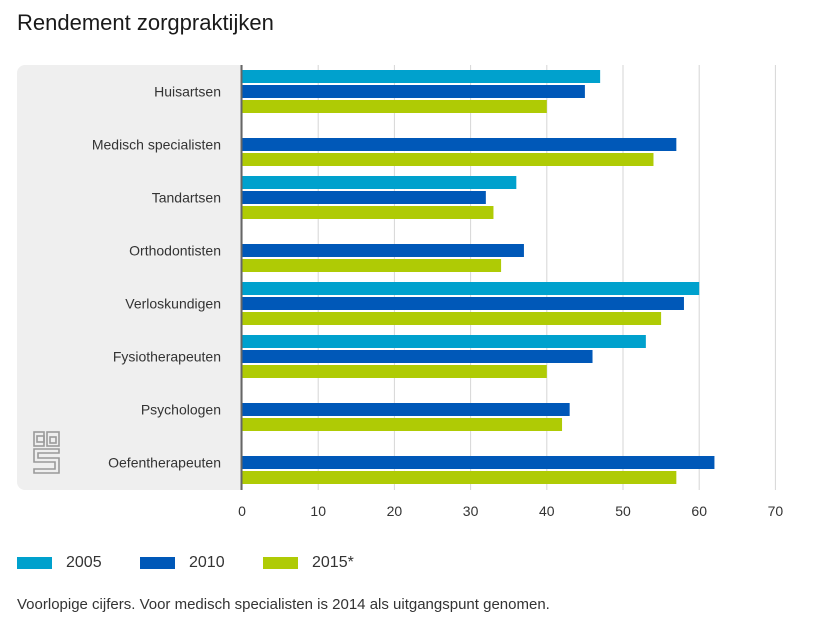 The image size is (840, 630). I want to click on bar-2015-verloskundigen, so click(452, 318).